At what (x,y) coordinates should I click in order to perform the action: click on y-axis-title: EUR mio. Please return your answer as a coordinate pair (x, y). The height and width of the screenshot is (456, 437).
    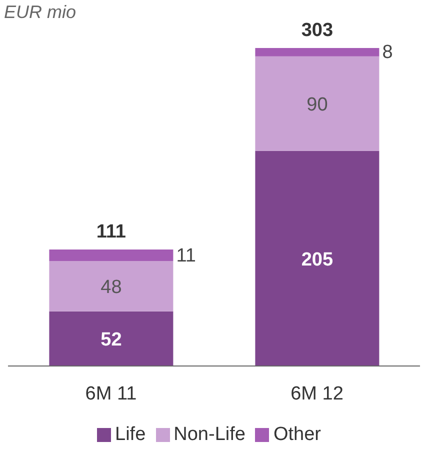
    Looking at the image, I should click on (40, 12).